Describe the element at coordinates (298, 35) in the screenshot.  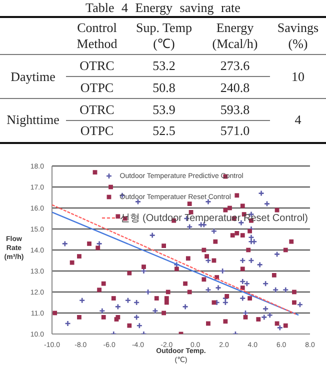
I see `category-label: Savings (%)` at that location.